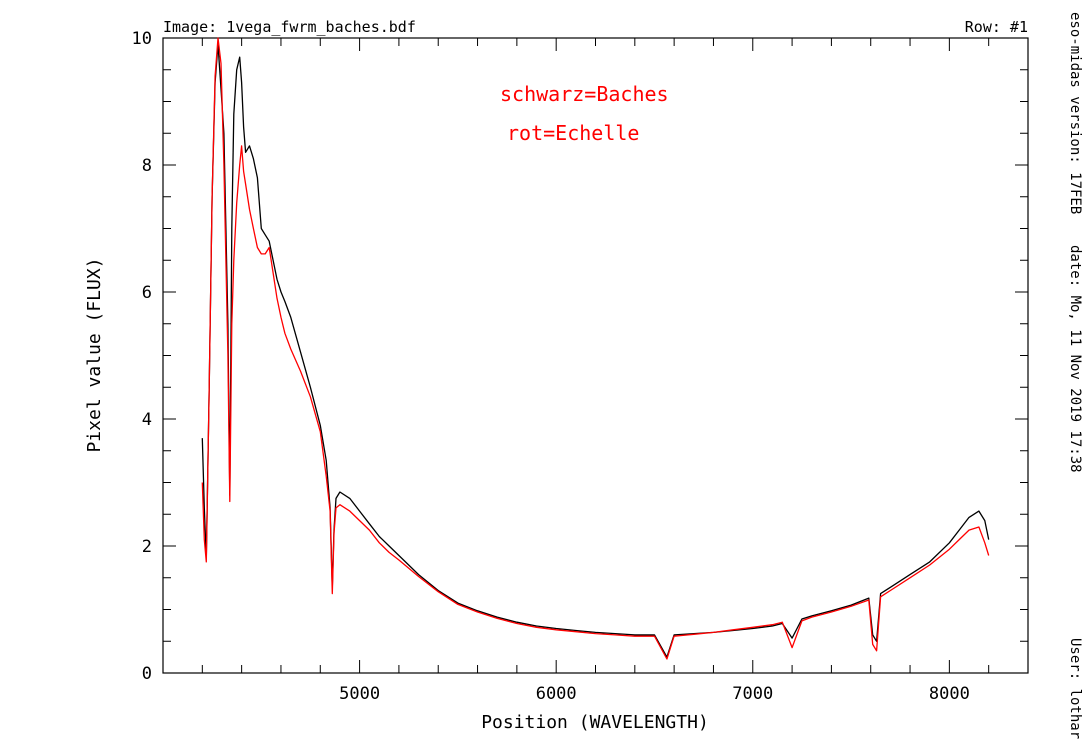 The image size is (1086, 753). What do you see at coordinates (142, 39) in the screenshot?
I see `y-tick-label: 10` at bounding box center [142, 39].